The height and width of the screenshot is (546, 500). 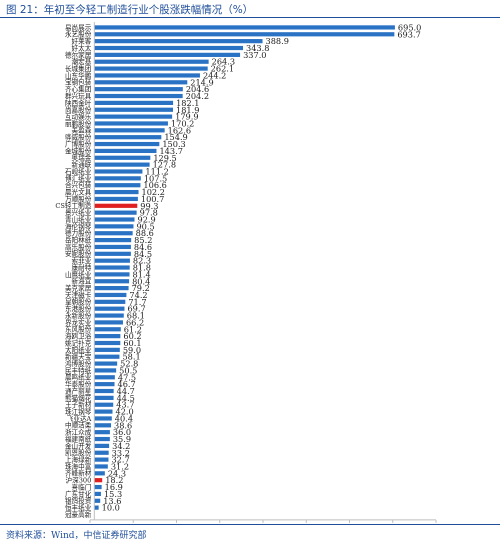 I want to click on value-label: 204.2, so click(x=197, y=96).